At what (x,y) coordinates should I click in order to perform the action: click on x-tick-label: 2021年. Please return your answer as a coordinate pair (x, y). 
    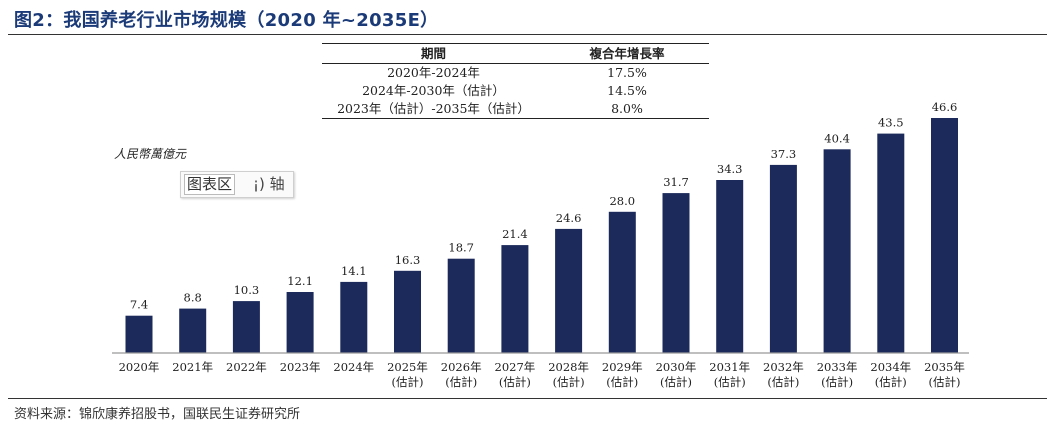
    Looking at the image, I should click on (192, 367).